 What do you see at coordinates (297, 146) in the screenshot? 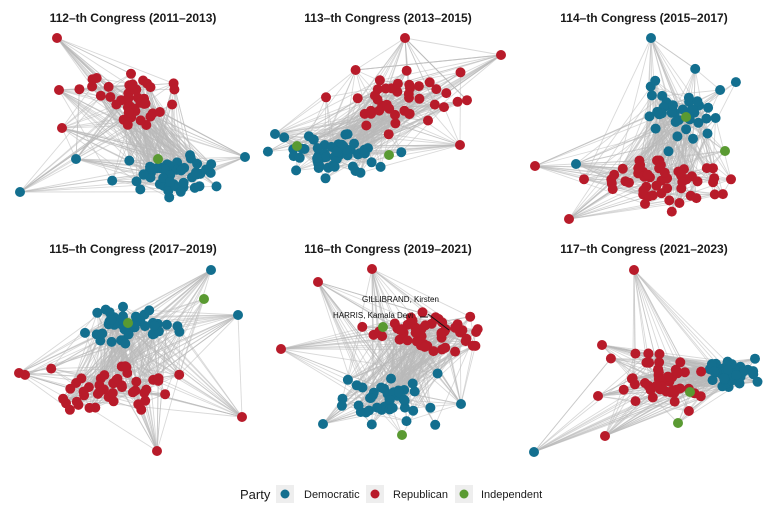
I see `node-independent` at bounding box center [297, 146].